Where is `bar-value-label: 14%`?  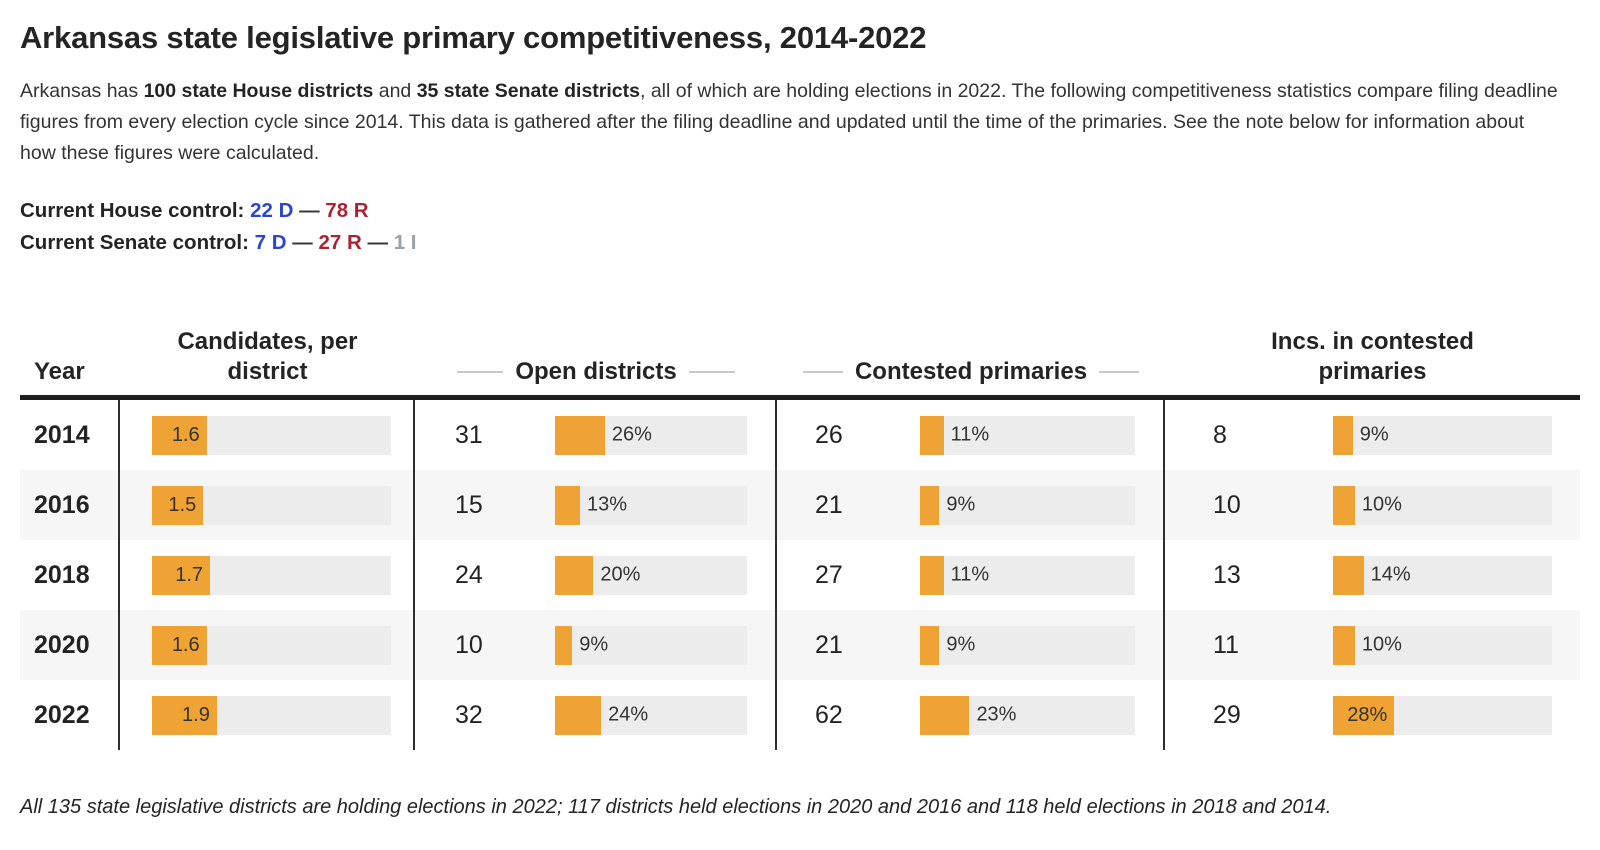 bar-value-label: 14% is located at coordinates (1390, 574).